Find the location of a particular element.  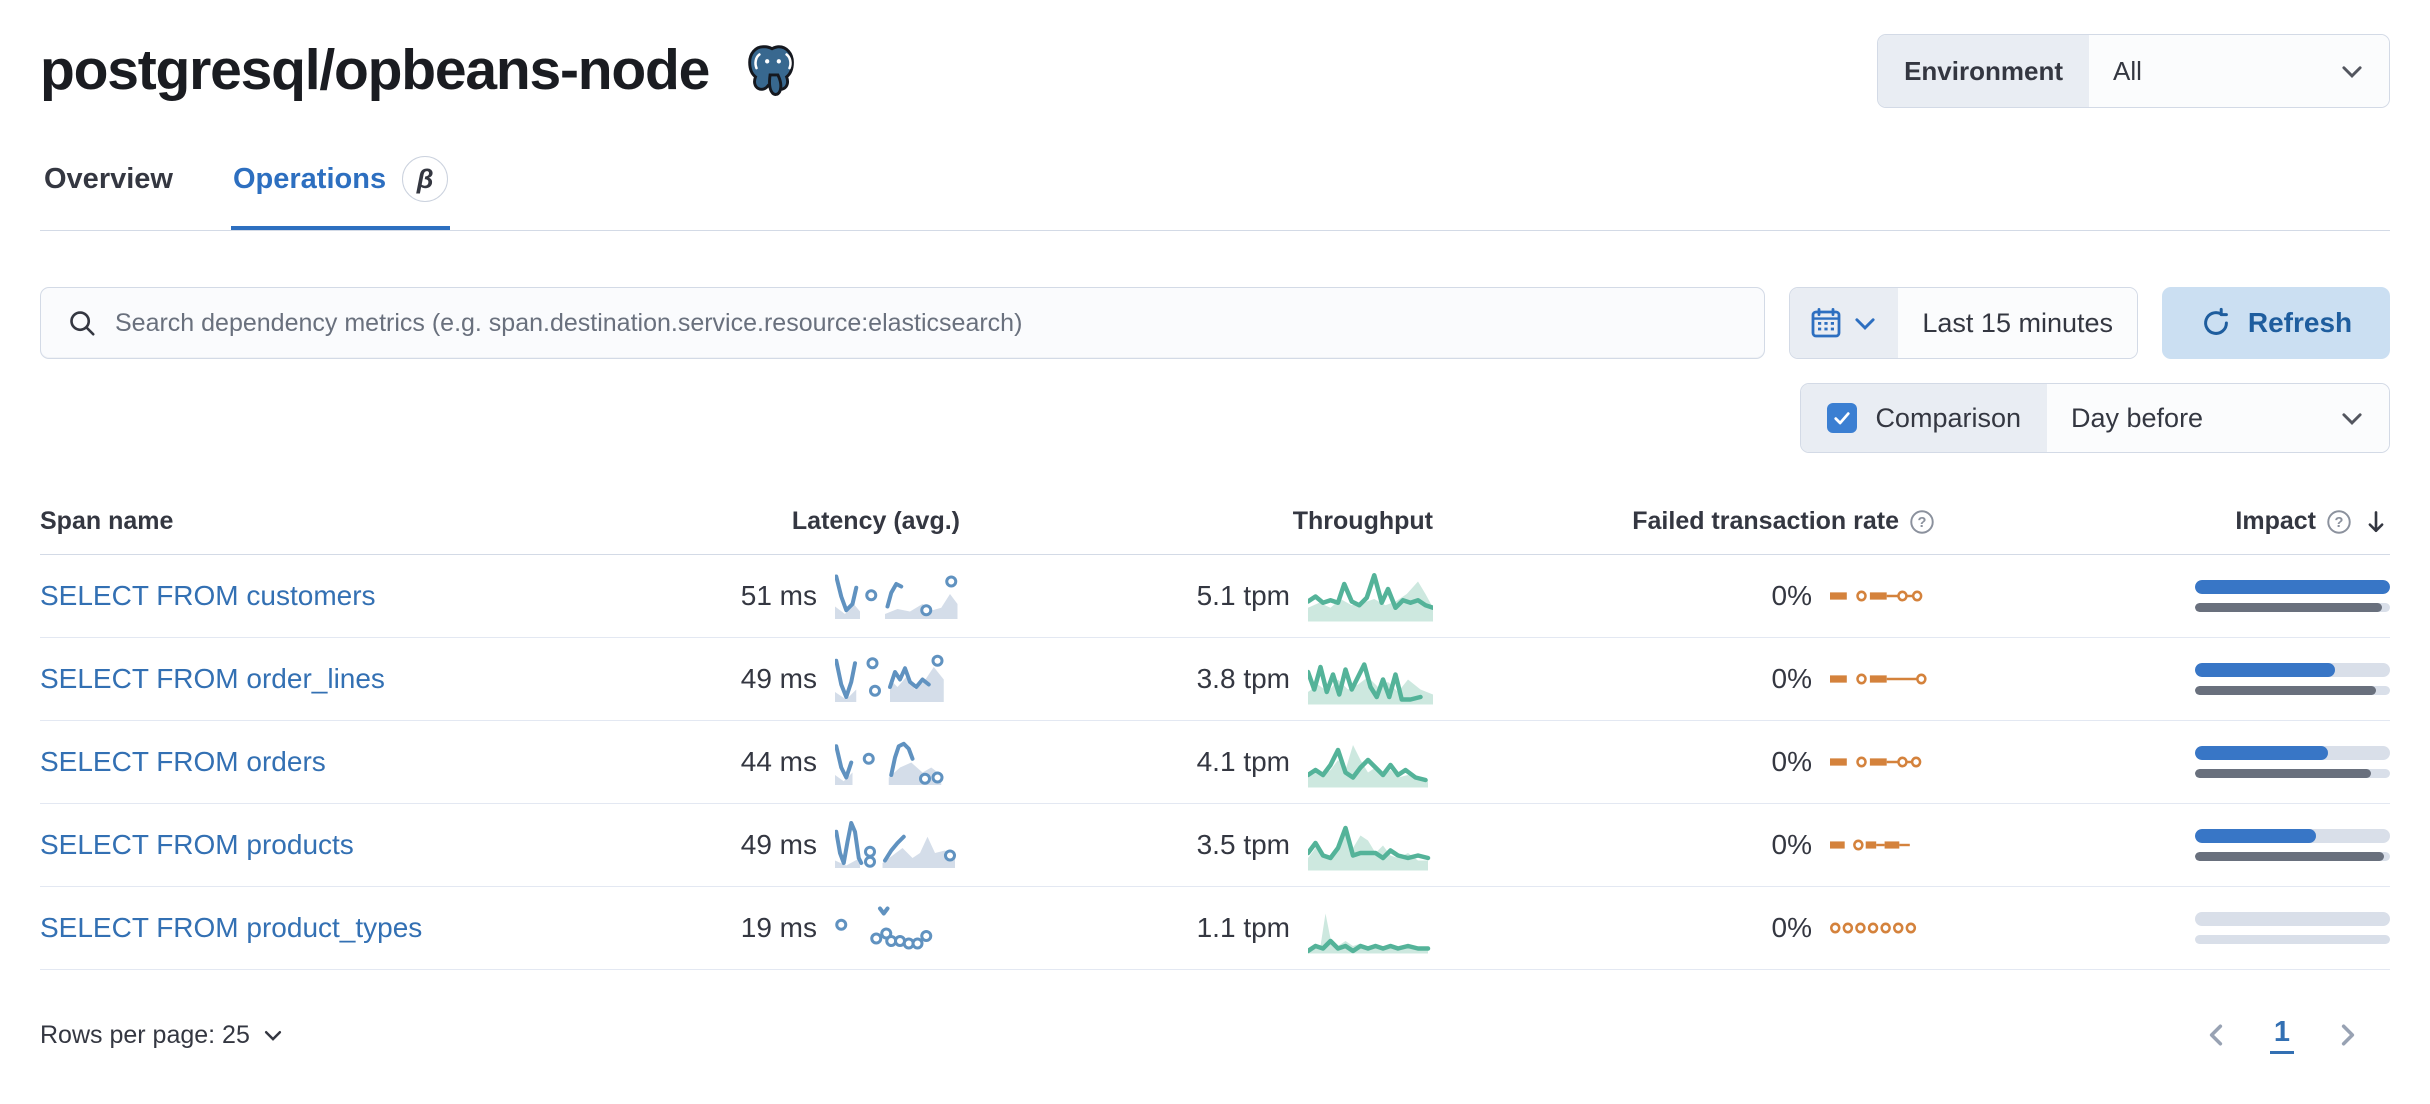

span-name-link: SELECT FROM orders is located at coordinates (183, 761).